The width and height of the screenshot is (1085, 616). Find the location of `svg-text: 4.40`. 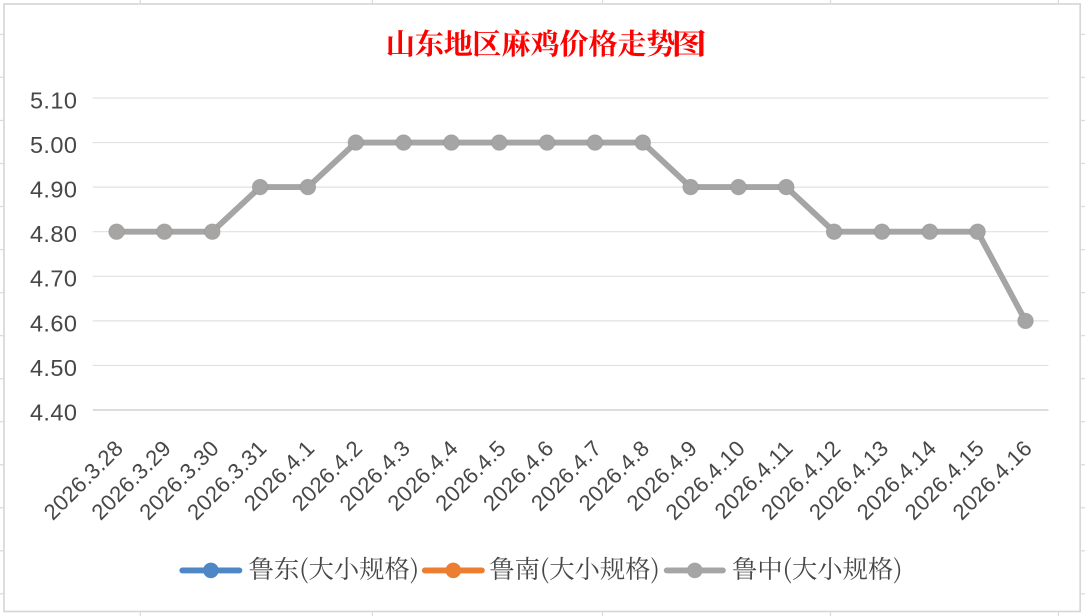

svg-text: 4.40 is located at coordinates (53, 412).